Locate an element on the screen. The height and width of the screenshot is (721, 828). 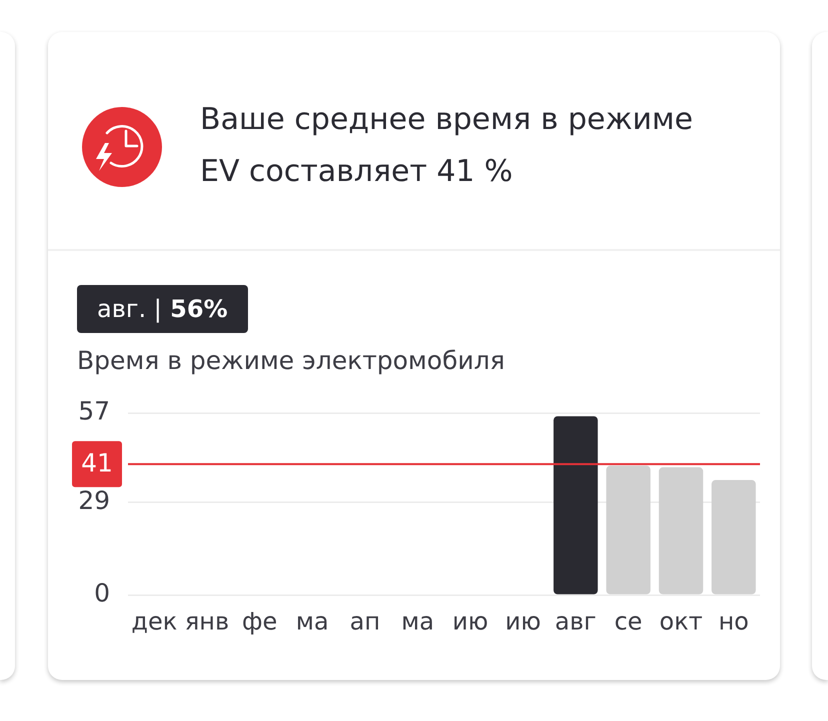
x-tick-label: но is located at coordinates (733, 622).